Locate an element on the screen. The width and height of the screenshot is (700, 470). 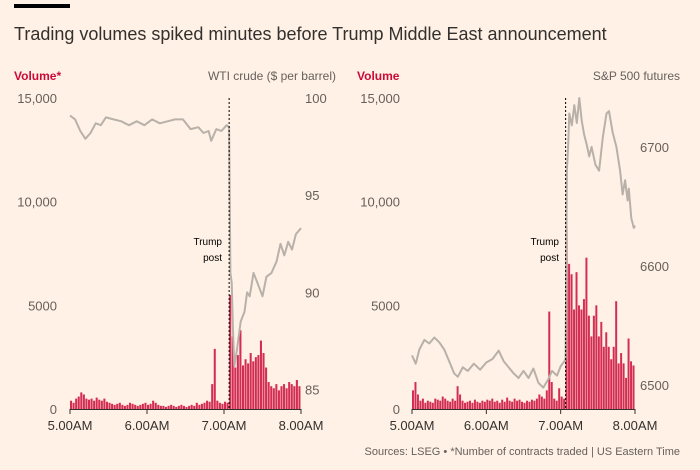
volume-tick-label: 15,000 is located at coordinates (380, 98).